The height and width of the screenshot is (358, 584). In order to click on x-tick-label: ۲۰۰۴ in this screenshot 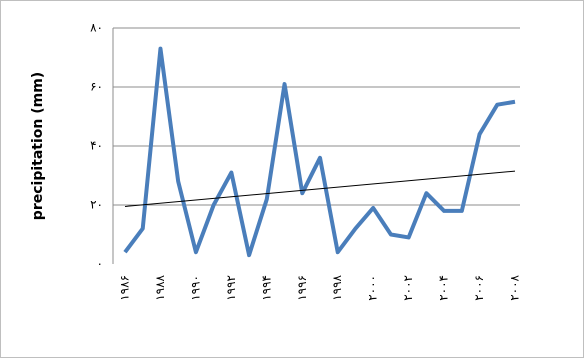, I will do `click(444, 288)`.